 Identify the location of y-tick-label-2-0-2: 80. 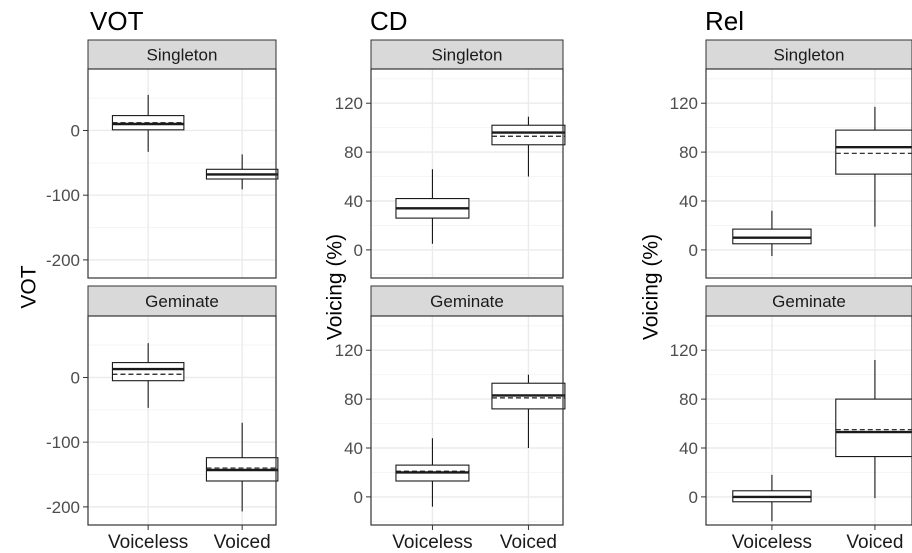
(688, 152).